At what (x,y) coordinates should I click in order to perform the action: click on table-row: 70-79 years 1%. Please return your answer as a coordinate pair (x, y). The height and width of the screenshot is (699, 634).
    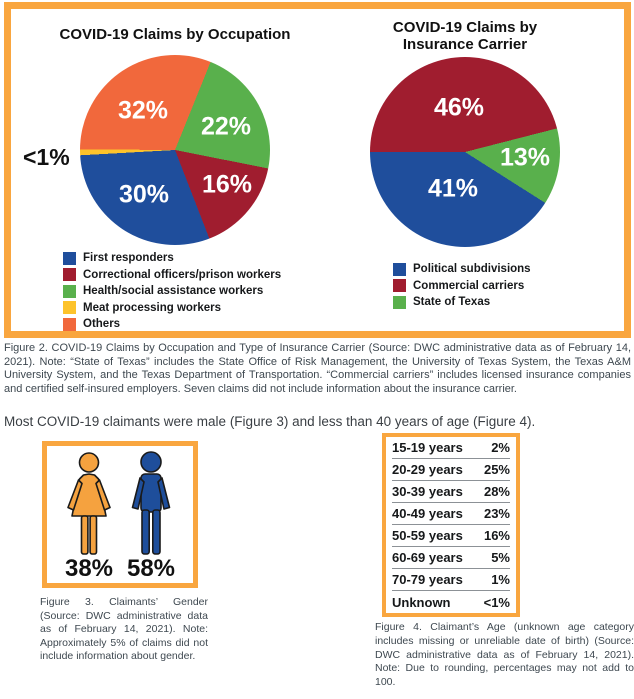
    Looking at the image, I should click on (451, 580).